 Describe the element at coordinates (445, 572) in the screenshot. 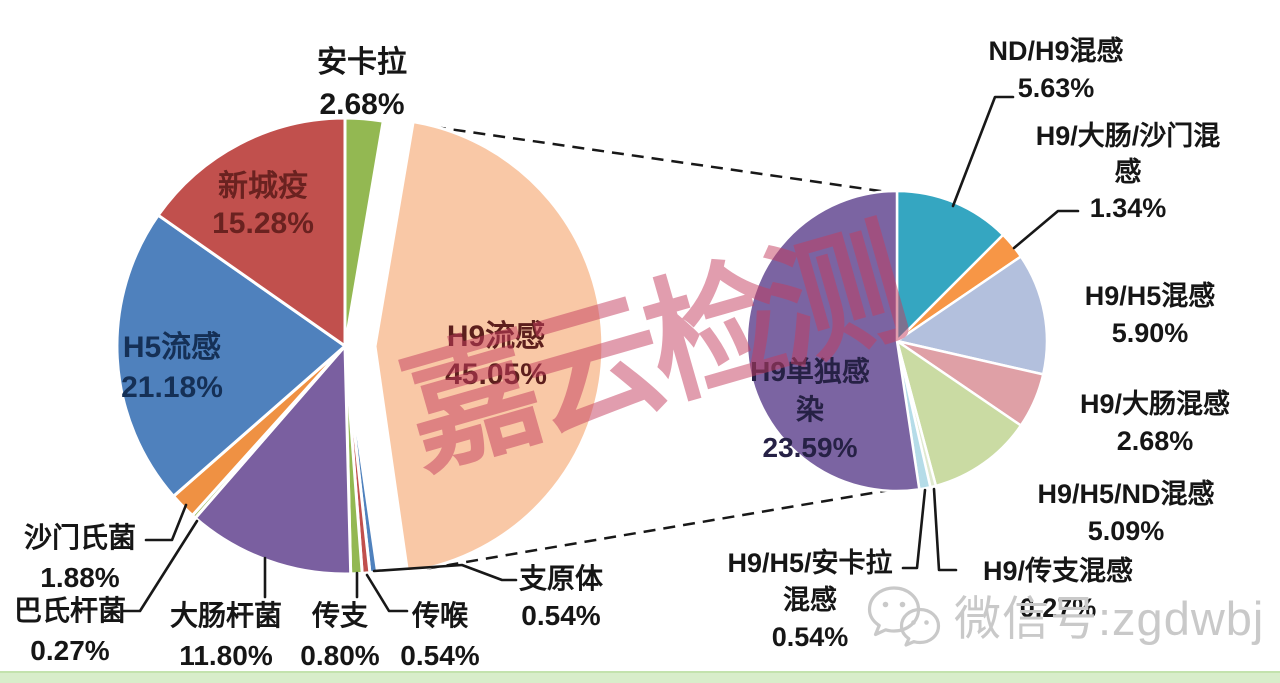

I see `leader-line-mycoplasma` at that location.